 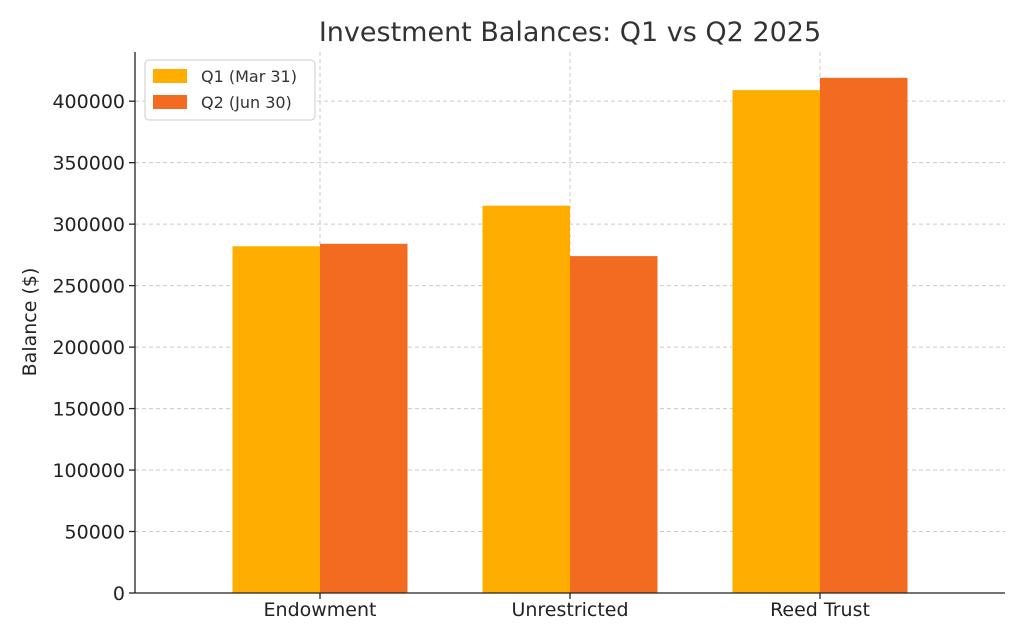 I want to click on y-tick-label: 50000, so click(x=95, y=533).